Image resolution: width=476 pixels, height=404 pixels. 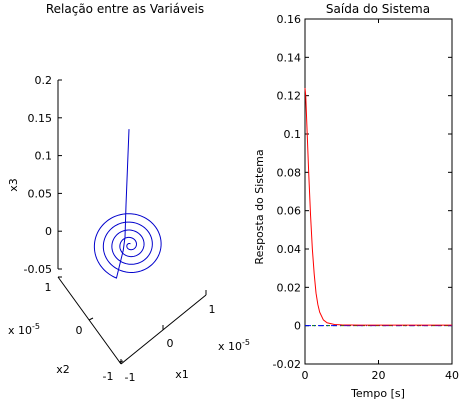 What do you see at coordinates (212, 309) in the screenshot?
I see `x-tick-label: 1` at bounding box center [212, 309].